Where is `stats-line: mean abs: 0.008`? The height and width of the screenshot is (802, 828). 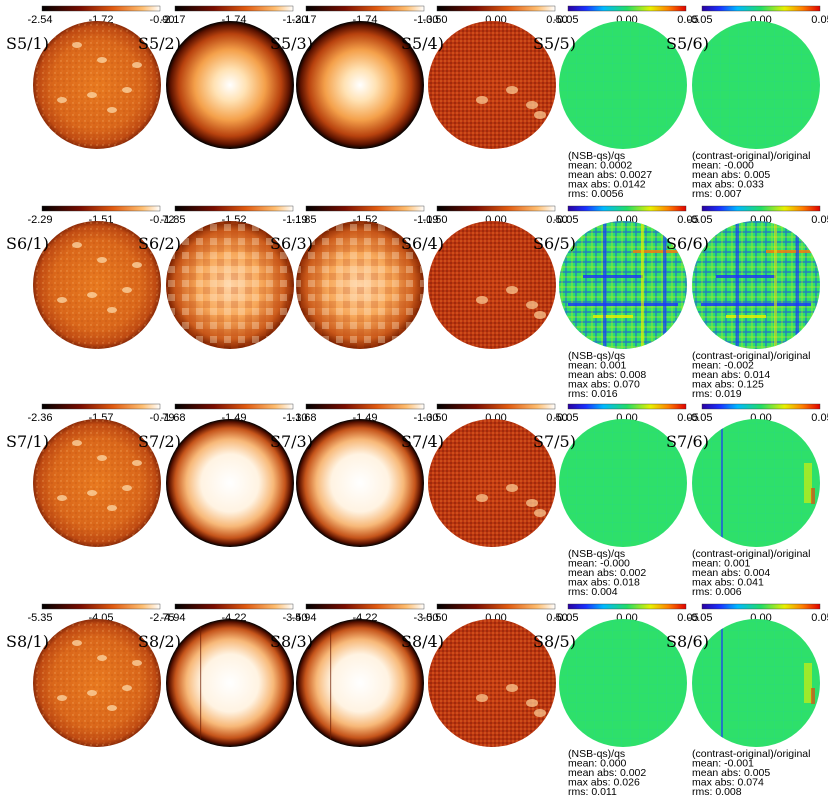
stats-line: mean abs: 0.008 is located at coordinates (607, 375).